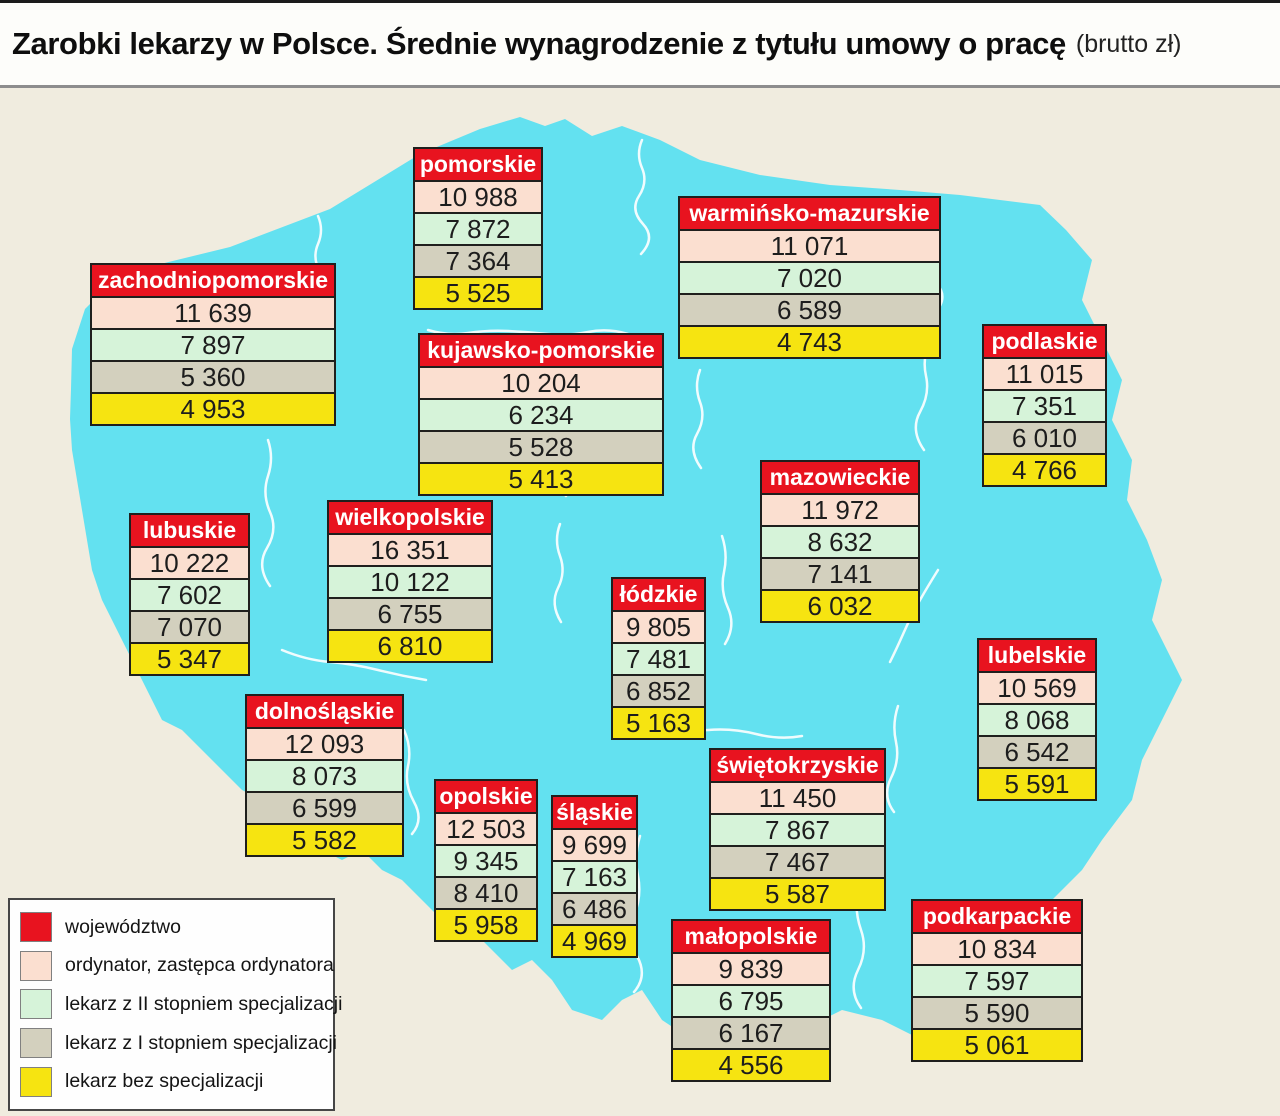 The height and width of the screenshot is (1116, 1280). I want to click on region-table-dolnoslaskie: dolnośląskie 12 093 8 073 6 599 5 582, so click(324, 775).